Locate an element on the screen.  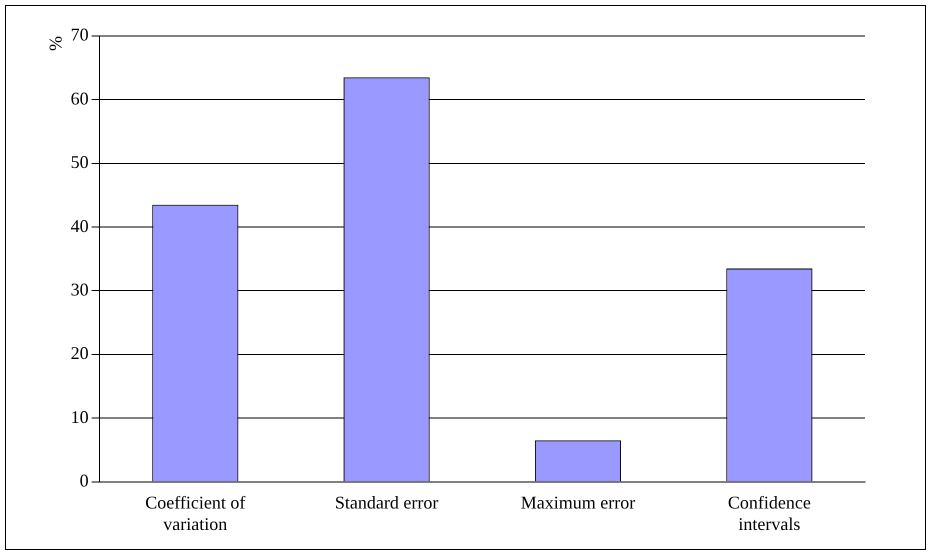
y-tick-label: 30 is located at coordinates (79, 289).